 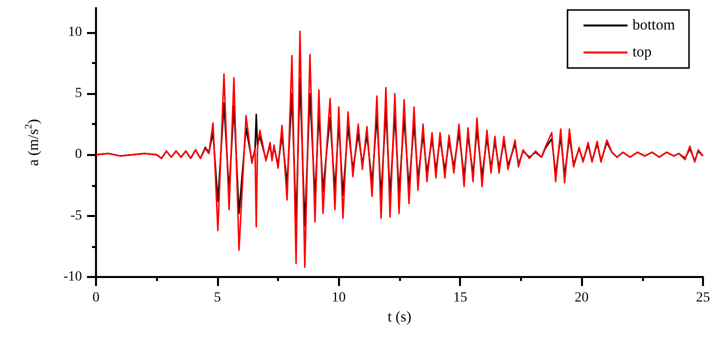 What do you see at coordinates (400, 317) in the screenshot?
I see `x-axis-title: t (s)` at bounding box center [400, 317].